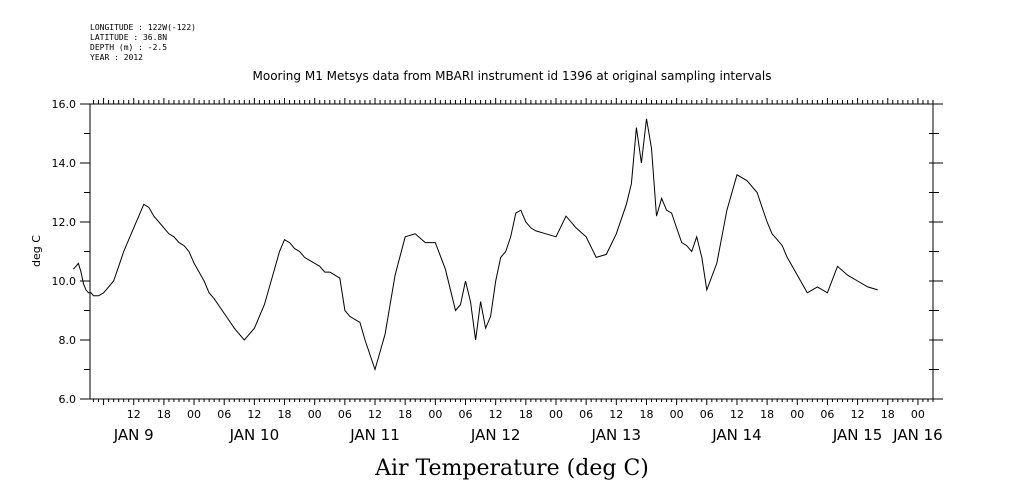 Image resolution: width=1009 pixels, height=504 pixels. What do you see at coordinates (36, 251) in the screenshot?
I see `y-axis-label: deg C` at bounding box center [36, 251].